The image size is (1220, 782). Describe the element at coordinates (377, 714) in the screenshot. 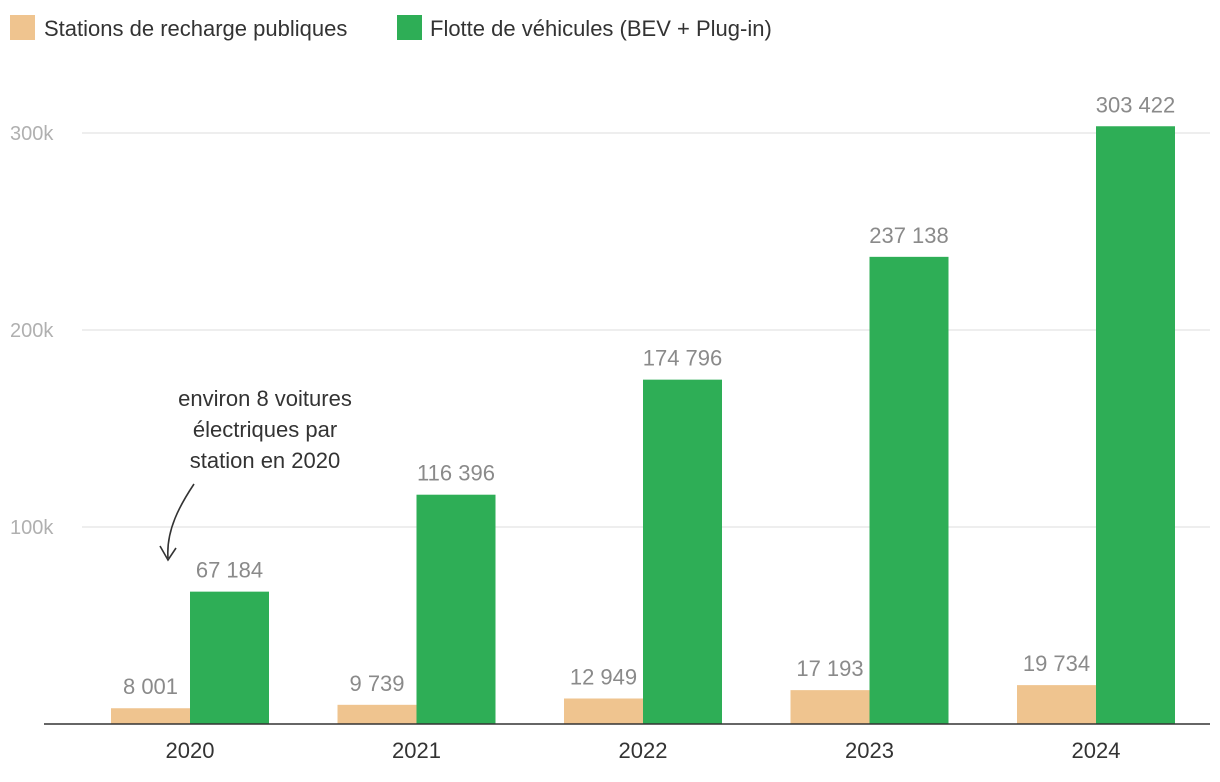

I see `bar-stations-2021` at that location.